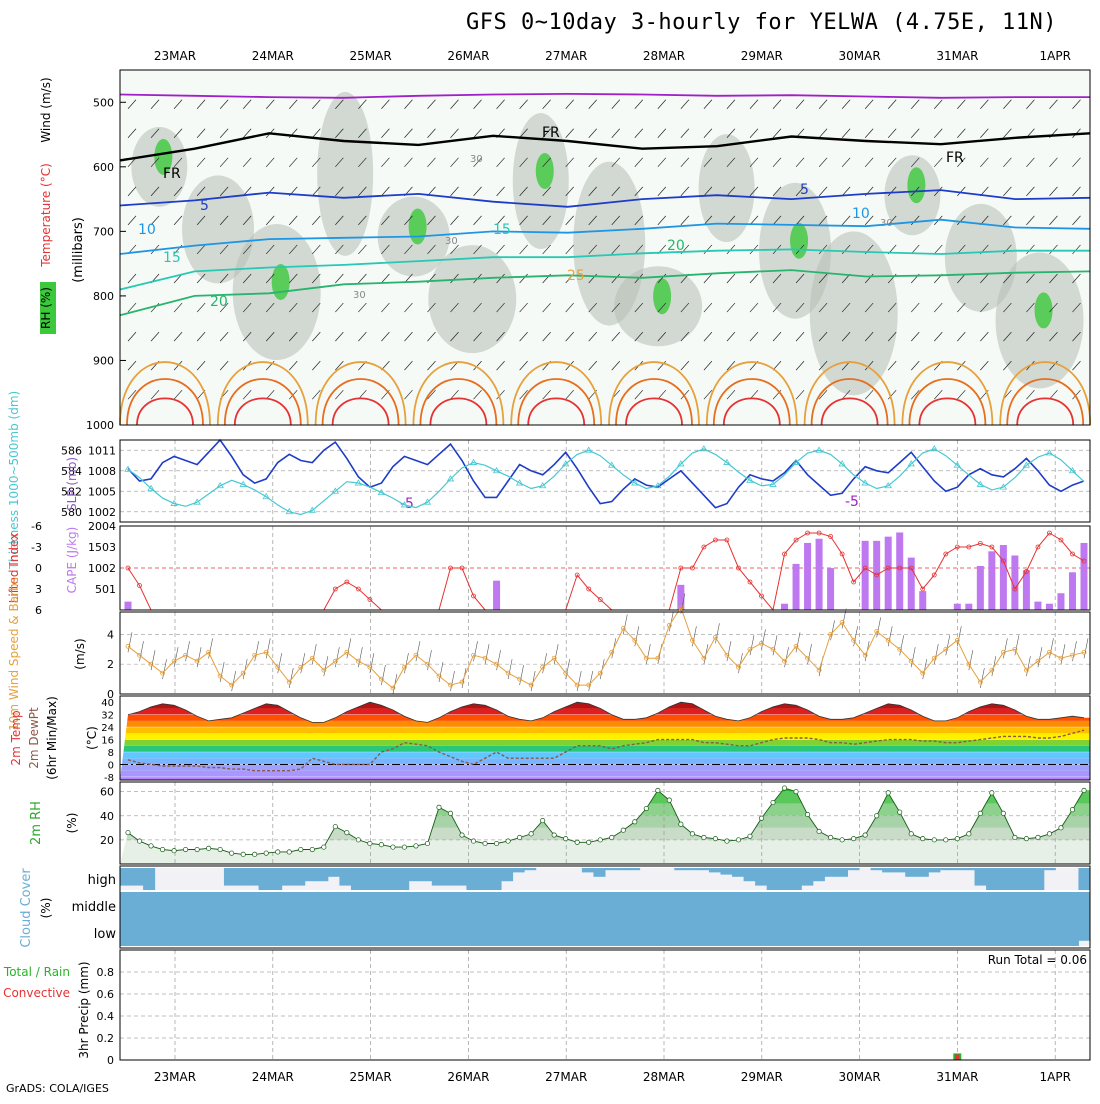 This screenshot has width=1100, height=1104. Describe the element at coordinates (605, 198) in the screenshot. I see `isotherm-line` at that location.